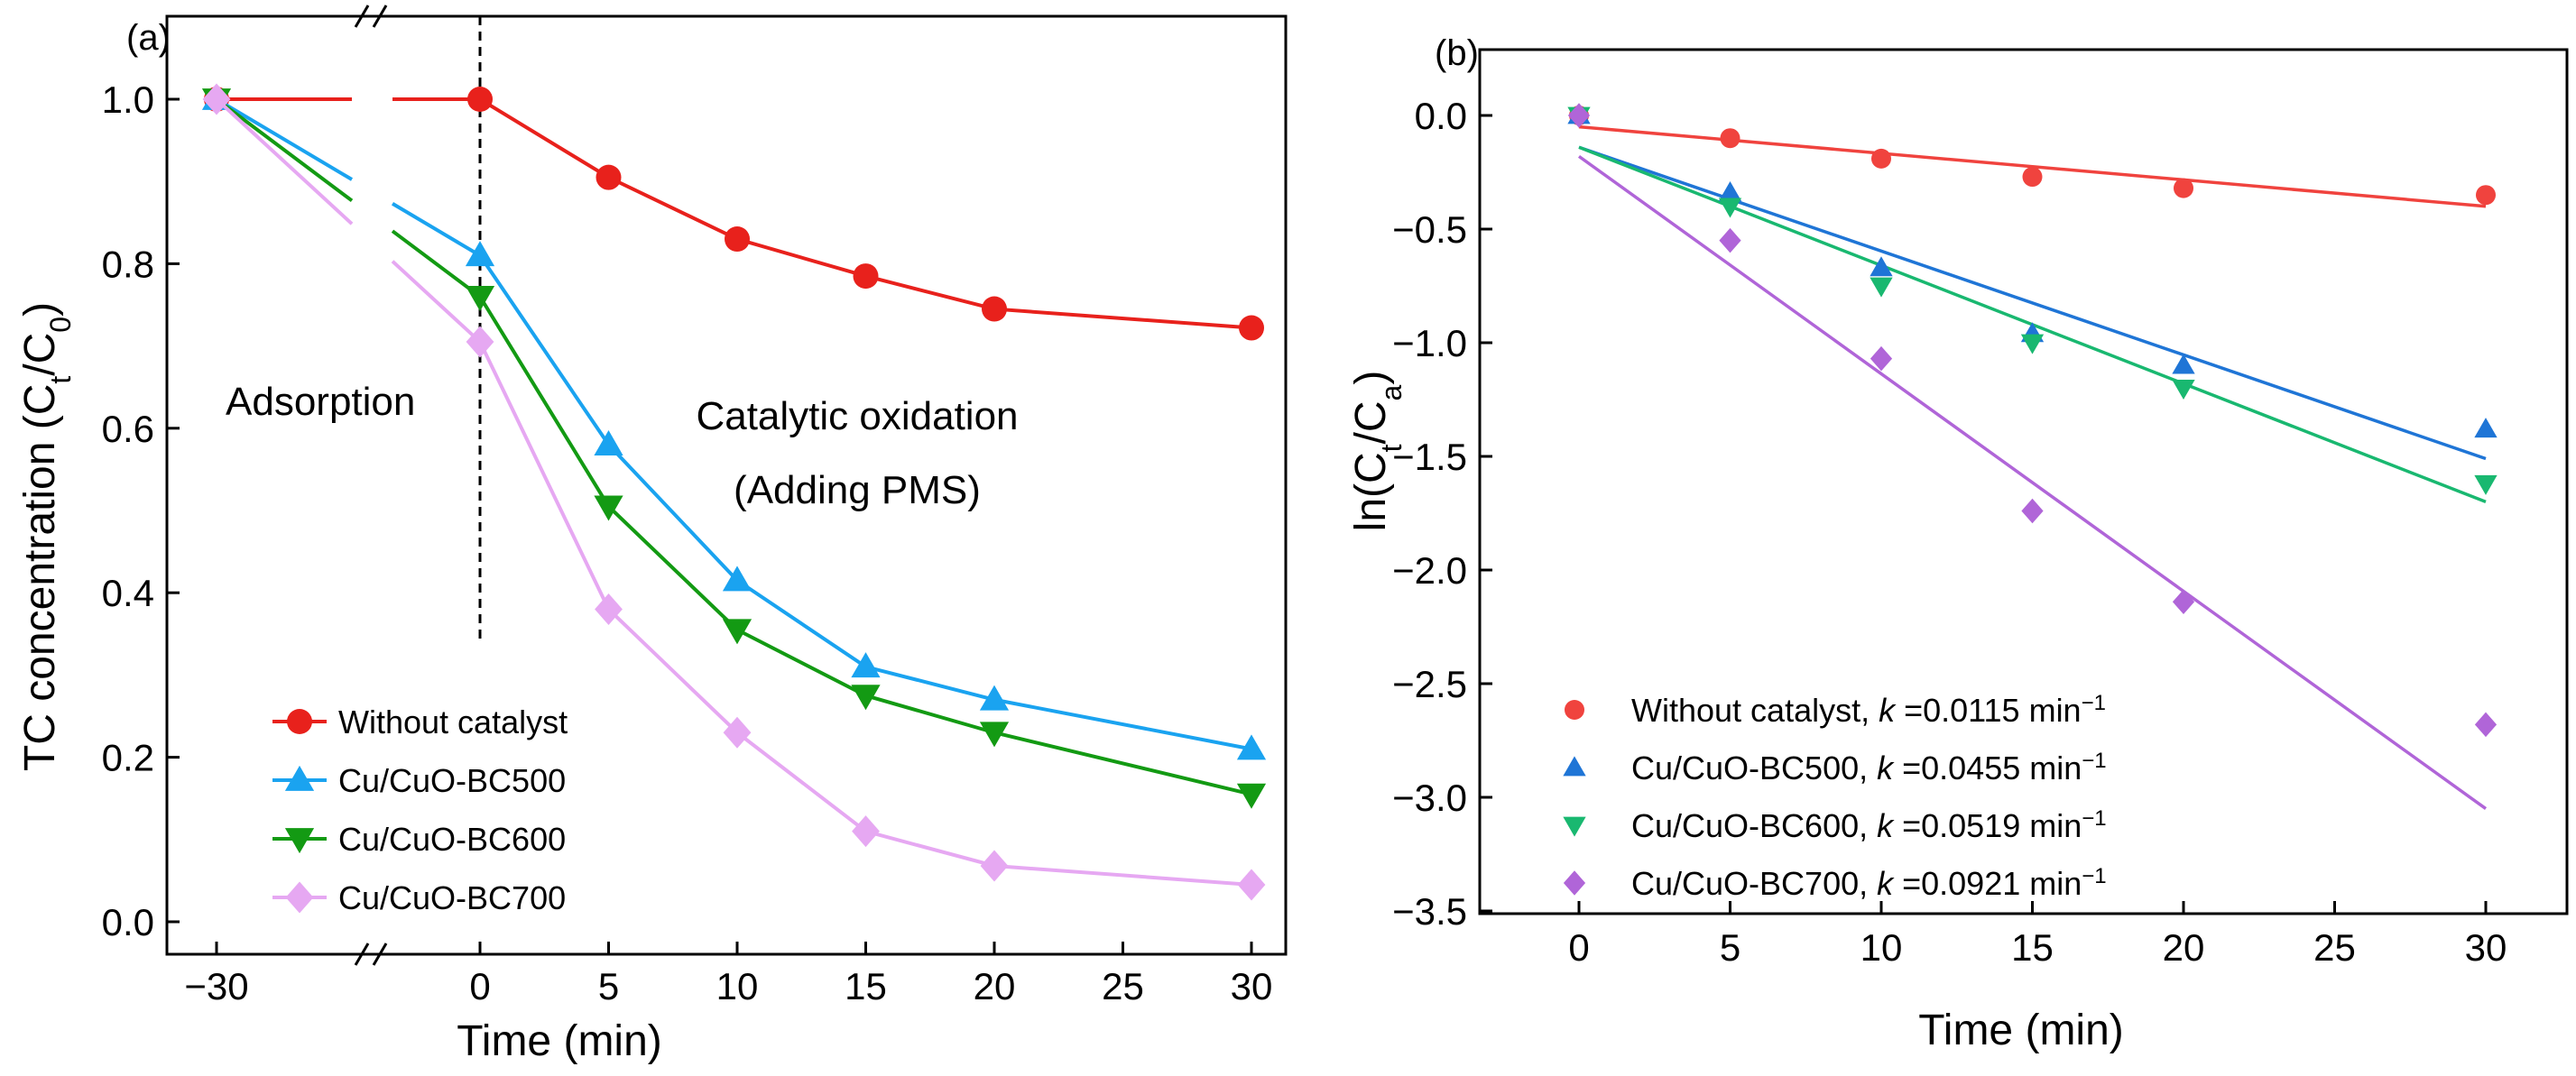  Describe the element at coordinates (1377, 452) in the screenshot. I see `y-axis-title-b: ln(Ct/Ca)` at that location.